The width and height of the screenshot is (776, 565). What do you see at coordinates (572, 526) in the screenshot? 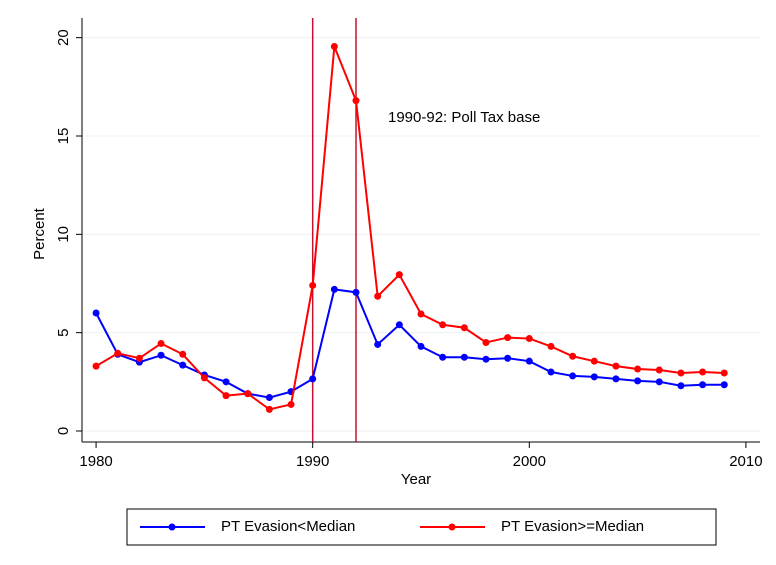
I see `legend-label: PT Evasion>=Median` at bounding box center [572, 526].